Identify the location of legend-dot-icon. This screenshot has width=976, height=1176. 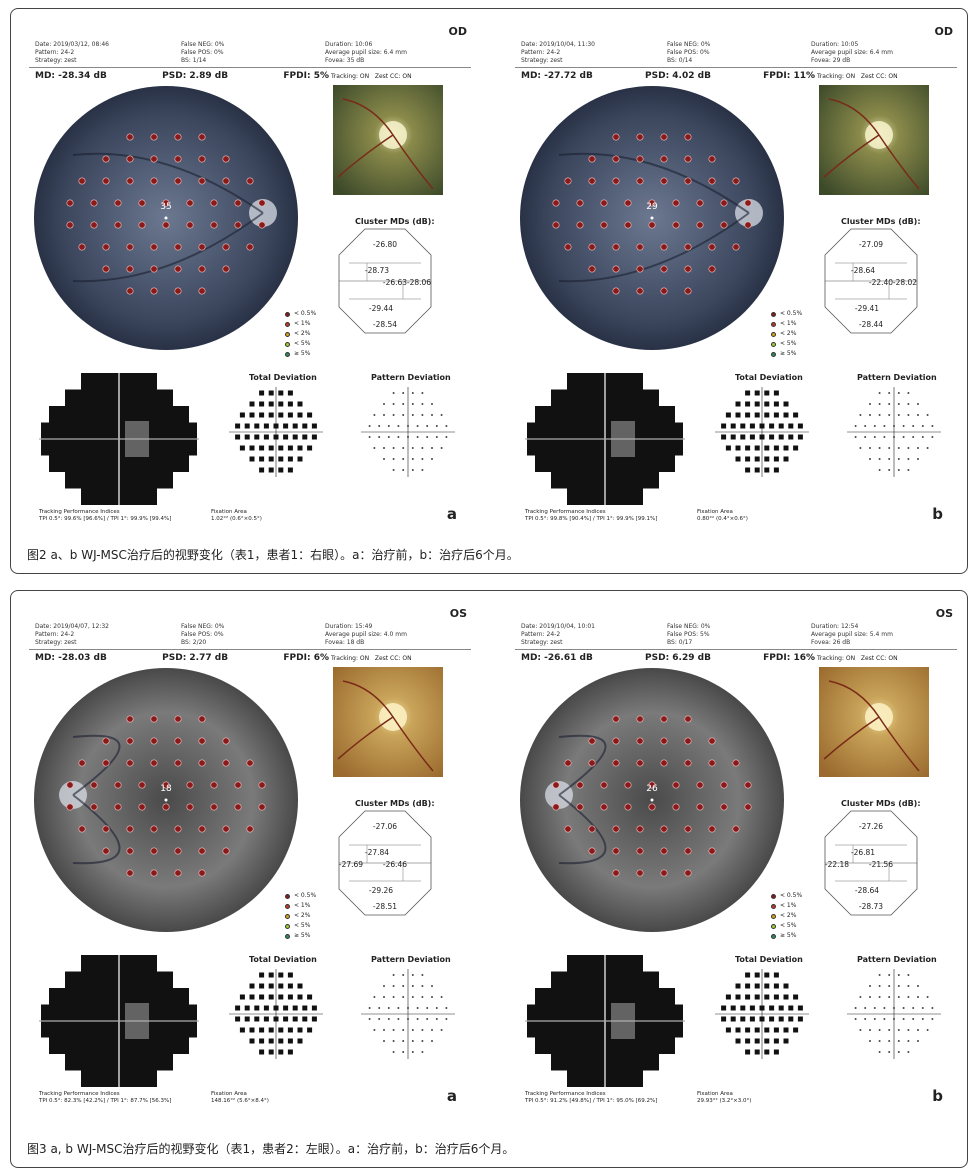
(287, 334).